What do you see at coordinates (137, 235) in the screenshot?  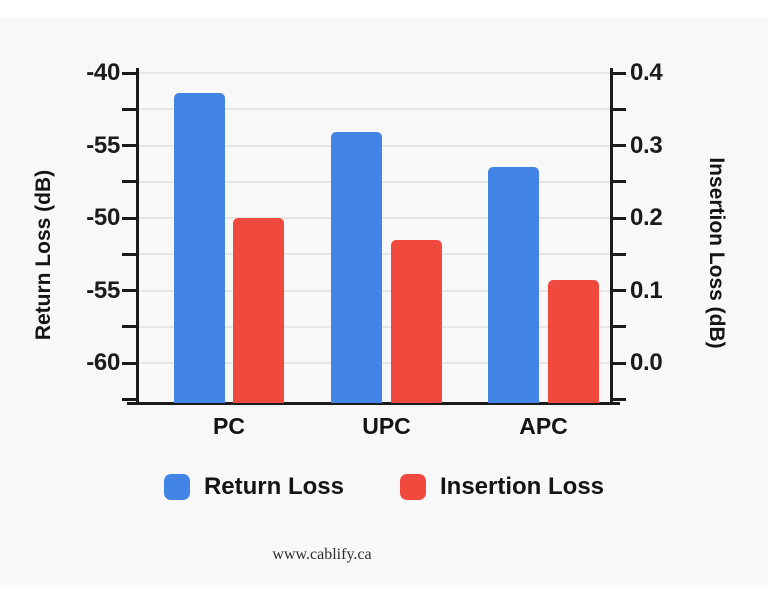 I see `left-axis-line` at bounding box center [137, 235].